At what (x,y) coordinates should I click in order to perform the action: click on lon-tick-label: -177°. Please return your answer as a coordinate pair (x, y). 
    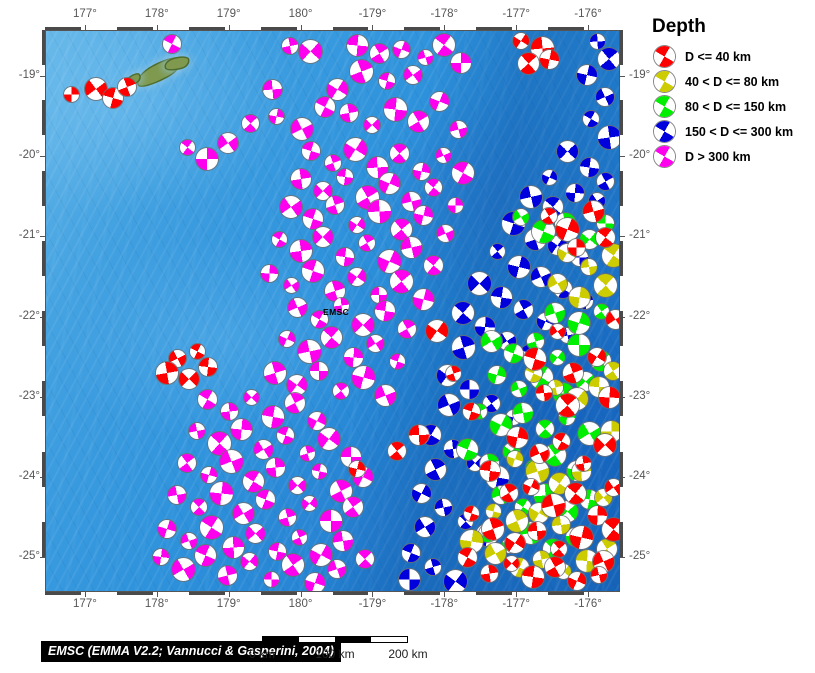
    Looking at the image, I should click on (516, 604).